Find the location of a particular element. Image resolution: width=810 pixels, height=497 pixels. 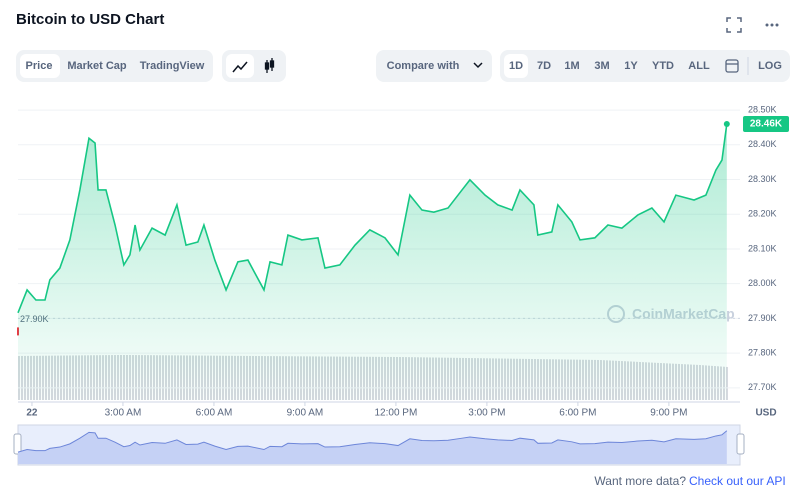

range-button: ALL is located at coordinates (699, 66).